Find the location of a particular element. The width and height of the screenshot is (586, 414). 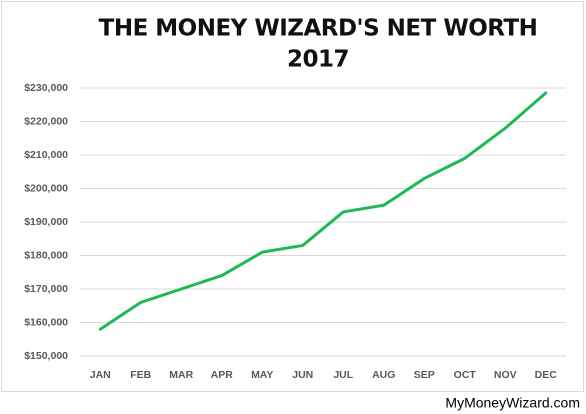

y-tick-label: $180,000 is located at coordinates (46, 255).